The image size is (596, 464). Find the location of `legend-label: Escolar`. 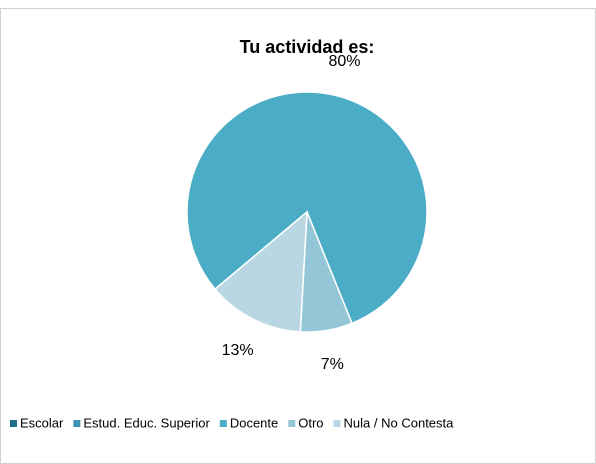

legend-label: Escolar is located at coordinates (42, 422).